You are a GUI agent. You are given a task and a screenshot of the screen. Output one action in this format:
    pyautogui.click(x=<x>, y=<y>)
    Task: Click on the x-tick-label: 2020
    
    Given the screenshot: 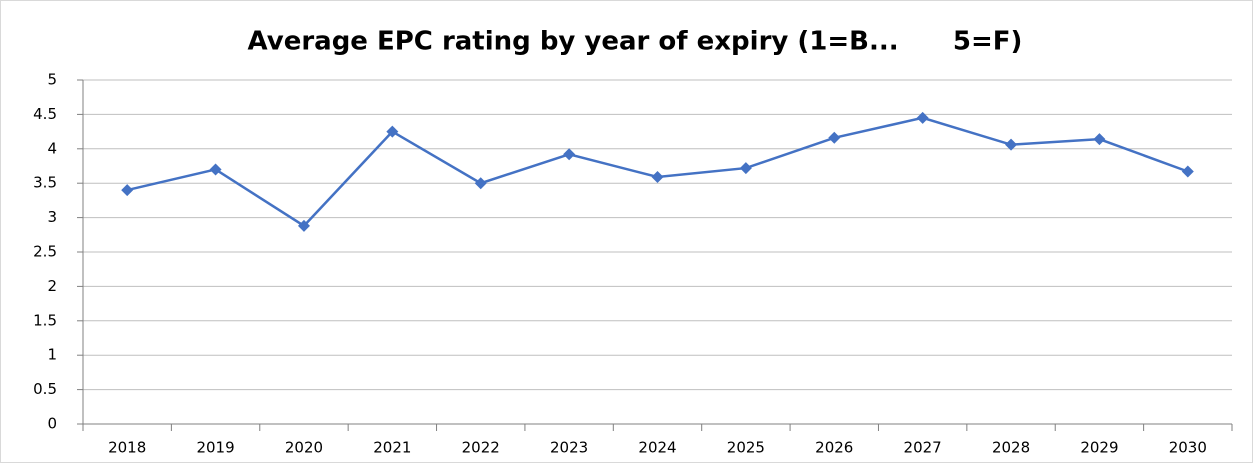 What is the action you would take?
    pyautogui.click(x=304, y=448)
    